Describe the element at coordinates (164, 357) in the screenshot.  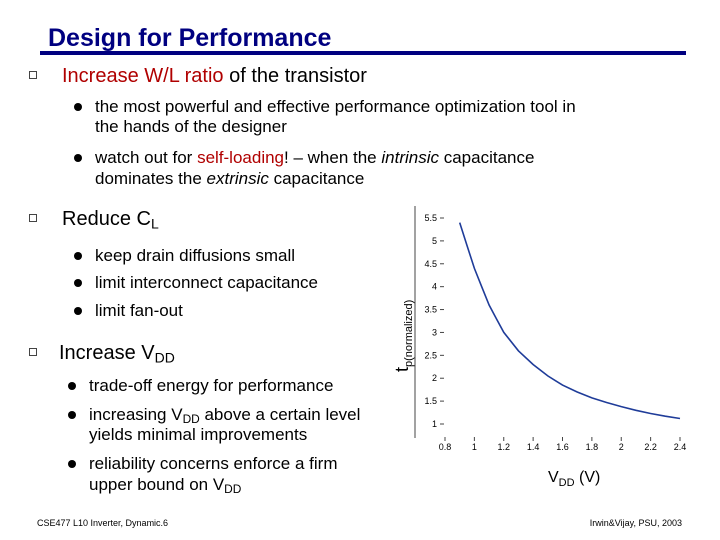
I see `heading-vdd-sub: DD` at that location.